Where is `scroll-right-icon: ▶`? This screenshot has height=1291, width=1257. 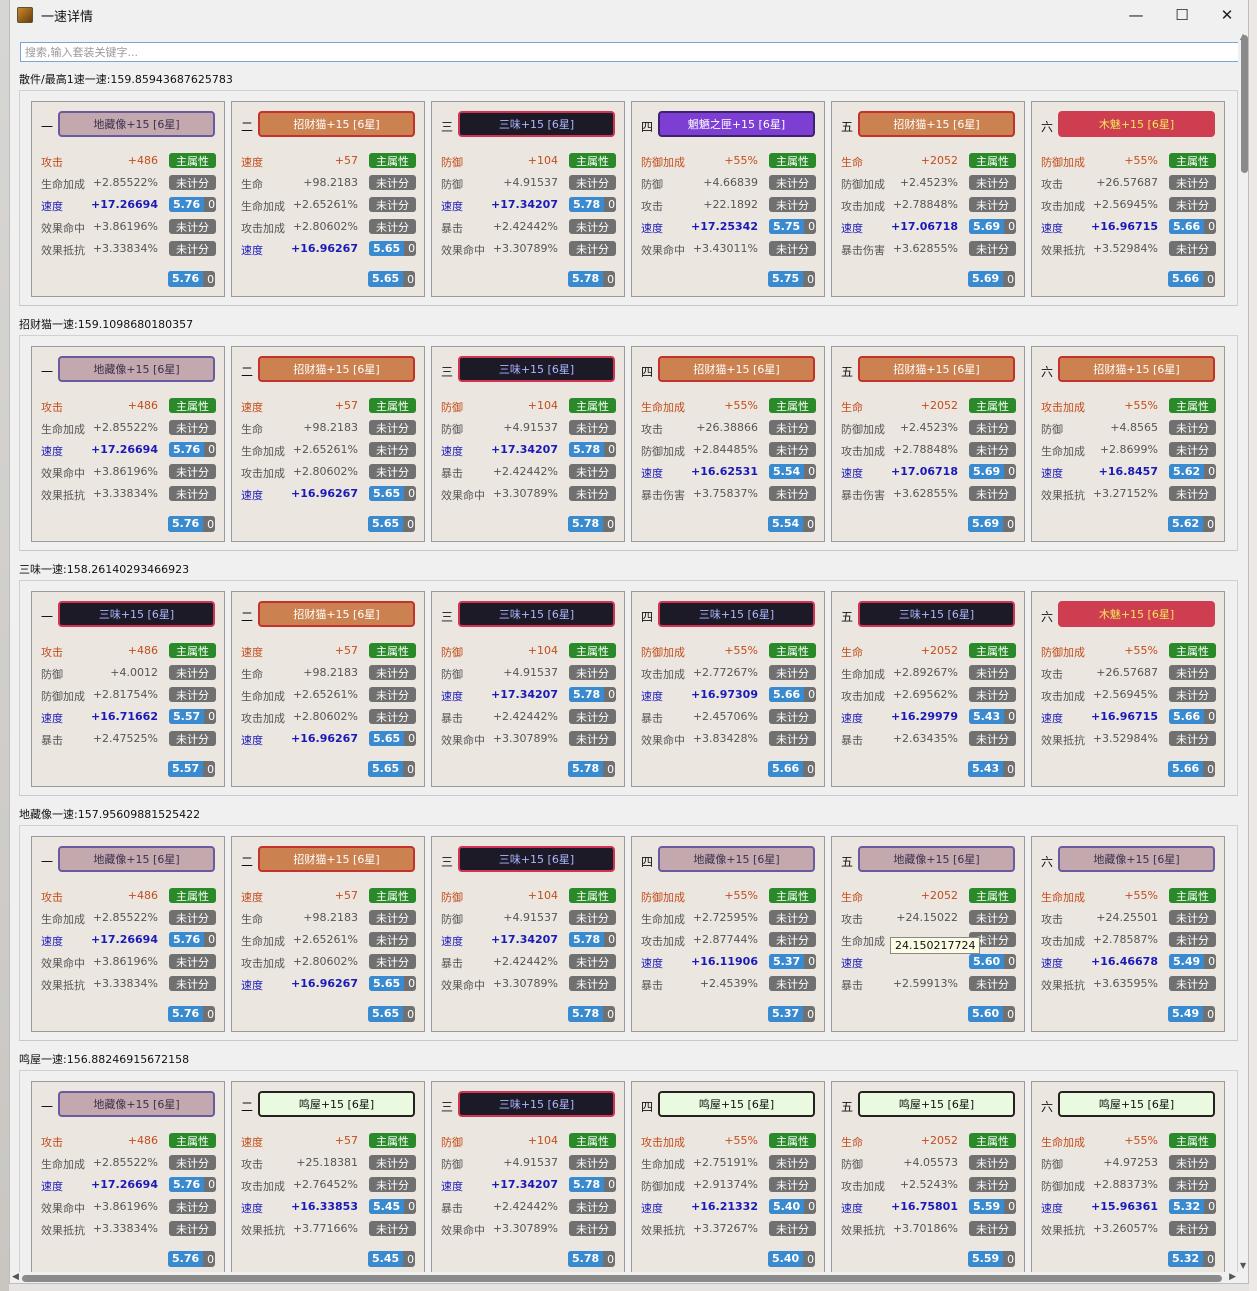 scroll-right-icon: ▶ is located at coordinates (1232, 1277).